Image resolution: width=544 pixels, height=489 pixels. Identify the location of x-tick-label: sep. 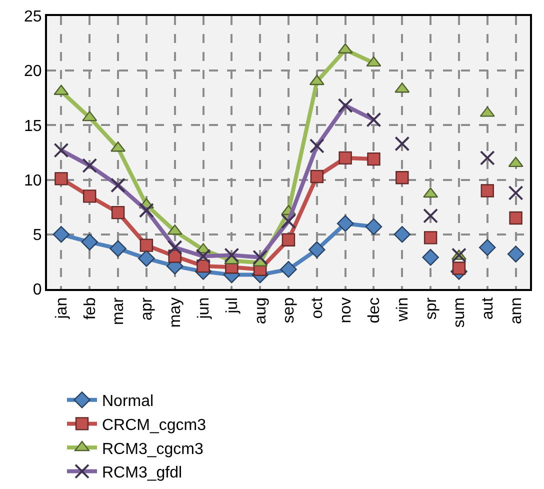
(289, 310).